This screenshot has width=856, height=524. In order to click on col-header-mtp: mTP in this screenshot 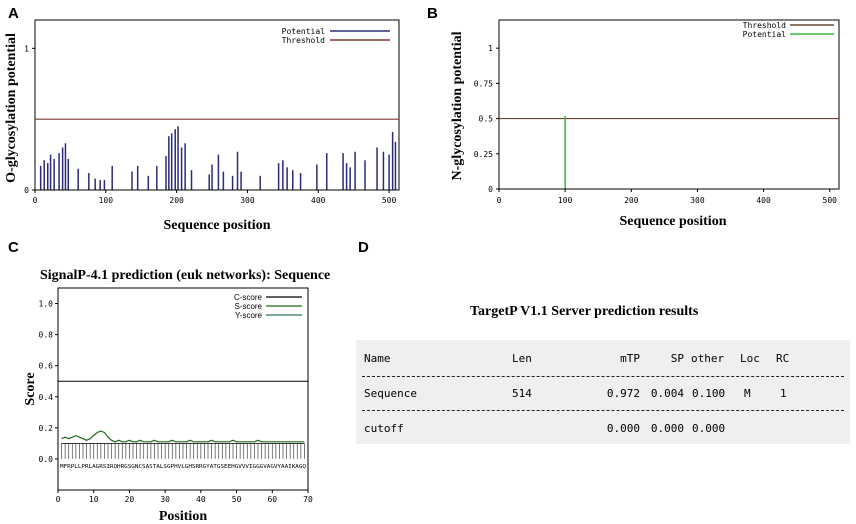, I will do `click(630, 358)`.